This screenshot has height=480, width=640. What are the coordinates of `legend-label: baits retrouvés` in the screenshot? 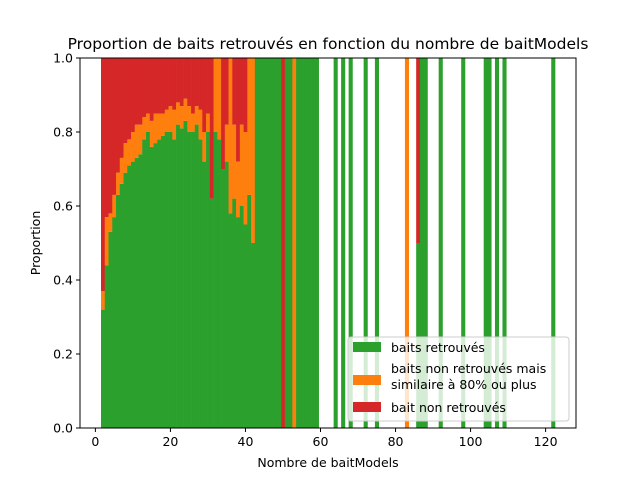 It's located at (438, 347).